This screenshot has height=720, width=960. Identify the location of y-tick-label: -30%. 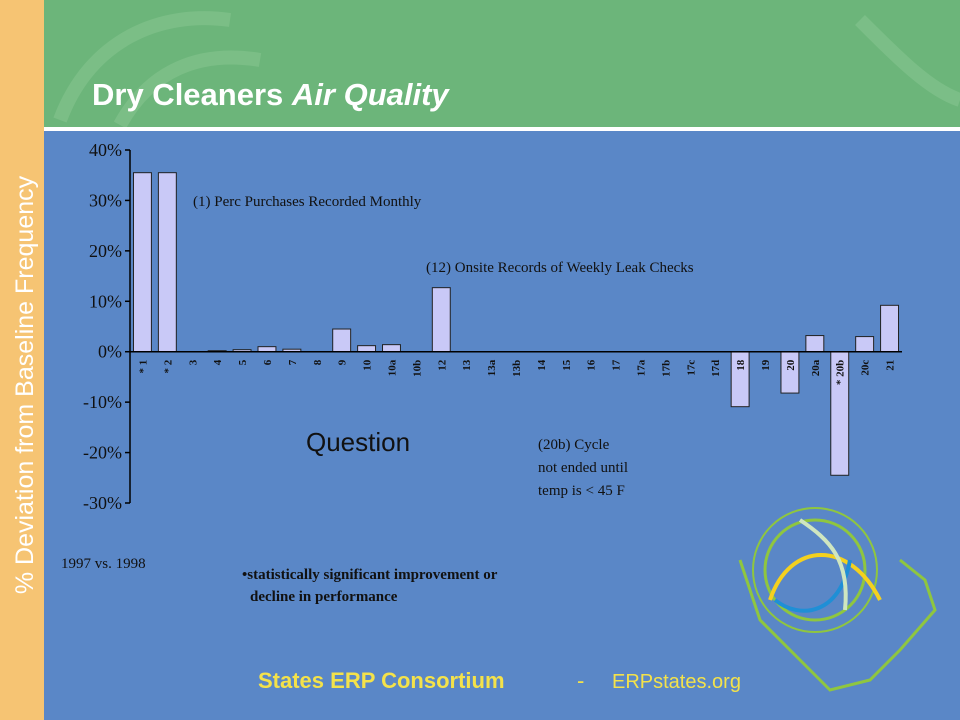
(102, 503).